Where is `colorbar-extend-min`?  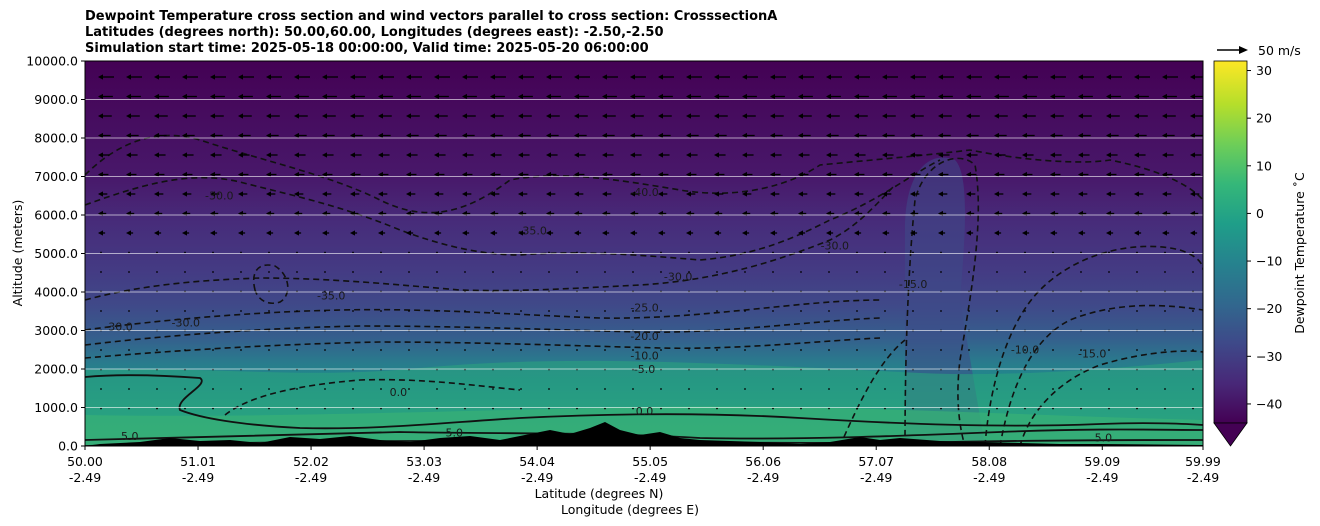
colorbar-extend-min is located at coordinates (1230, 434).